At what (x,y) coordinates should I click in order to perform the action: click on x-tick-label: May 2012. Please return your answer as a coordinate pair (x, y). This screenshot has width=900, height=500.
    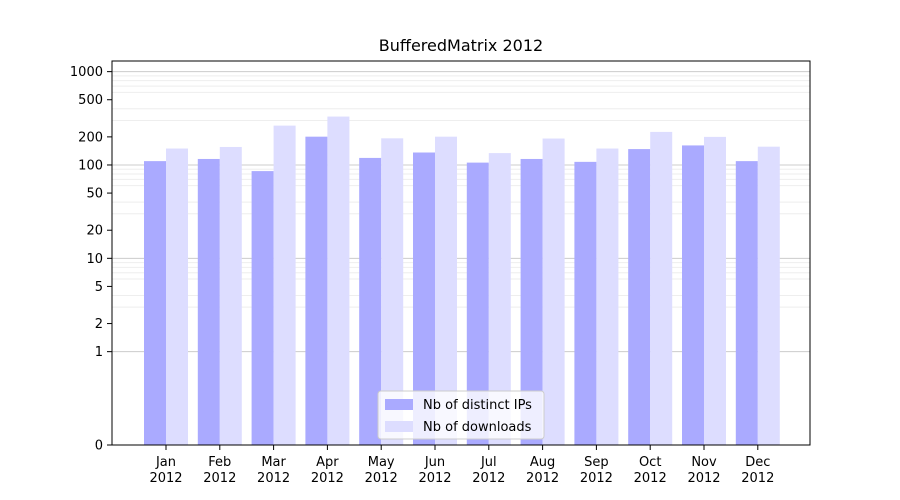
    Looking at the image, I should click on (381, 470).